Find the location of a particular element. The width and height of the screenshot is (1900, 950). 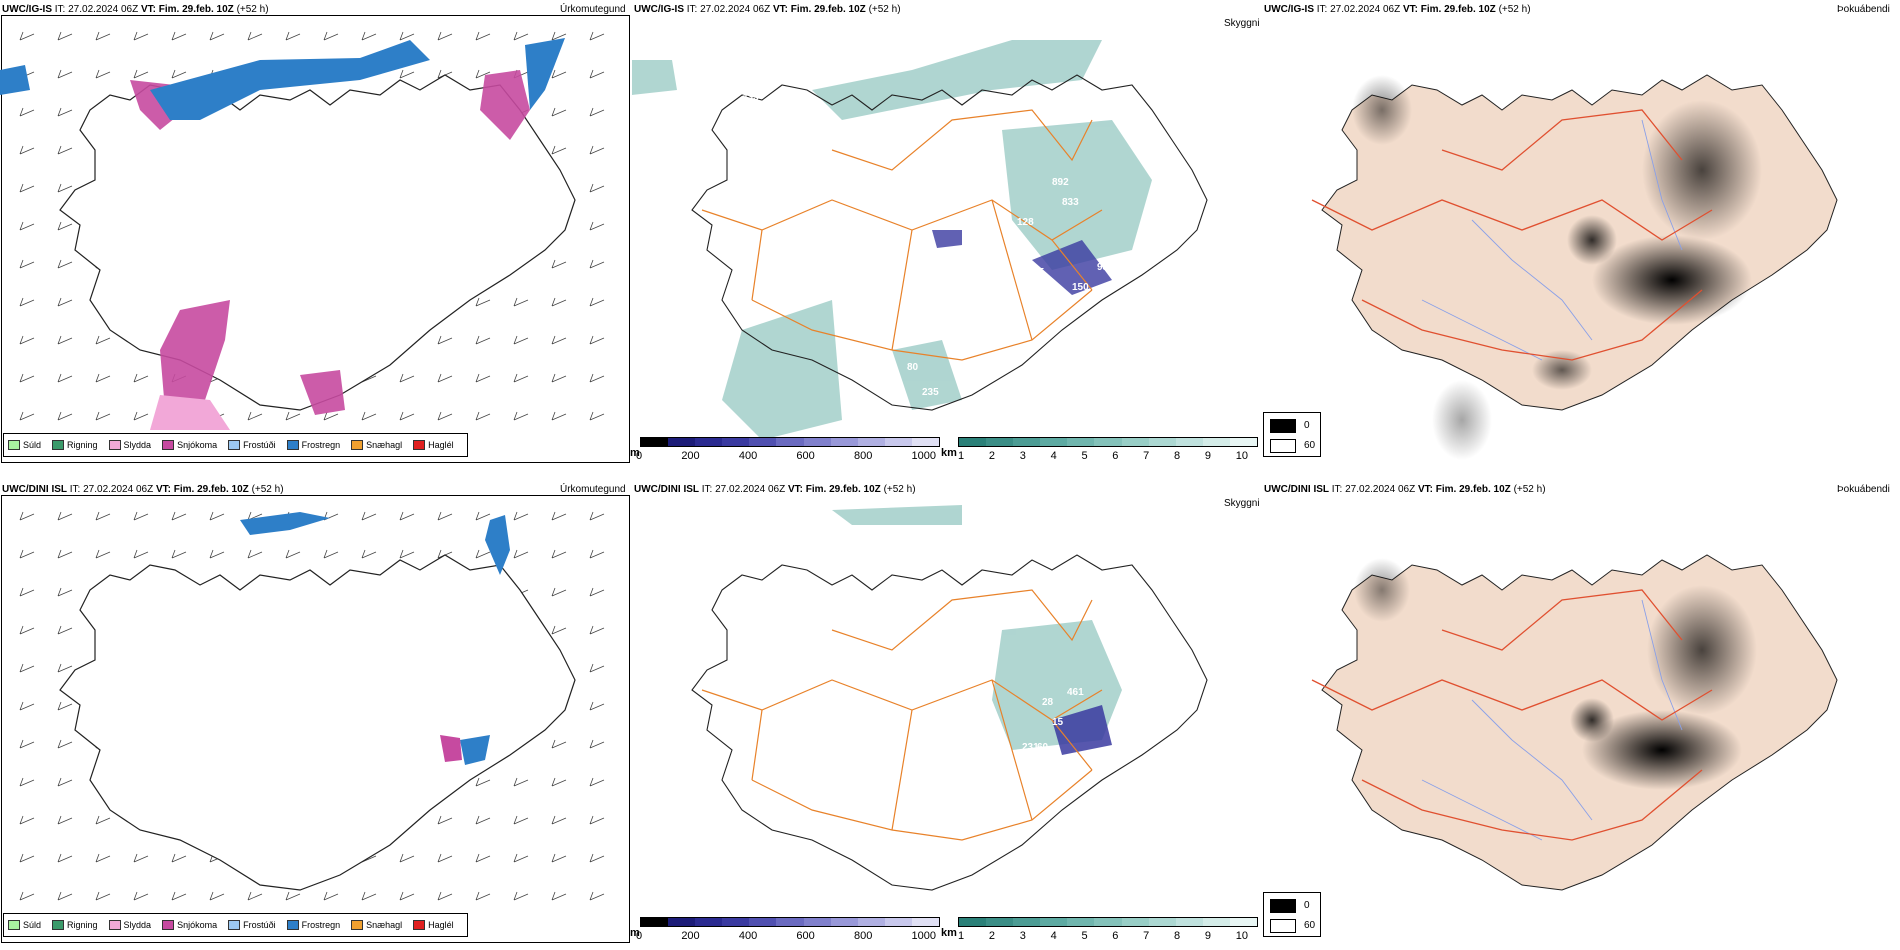

visibility-value-labels: 461 231 297 105 28 60 15 is located at coordinates (1076, 729).